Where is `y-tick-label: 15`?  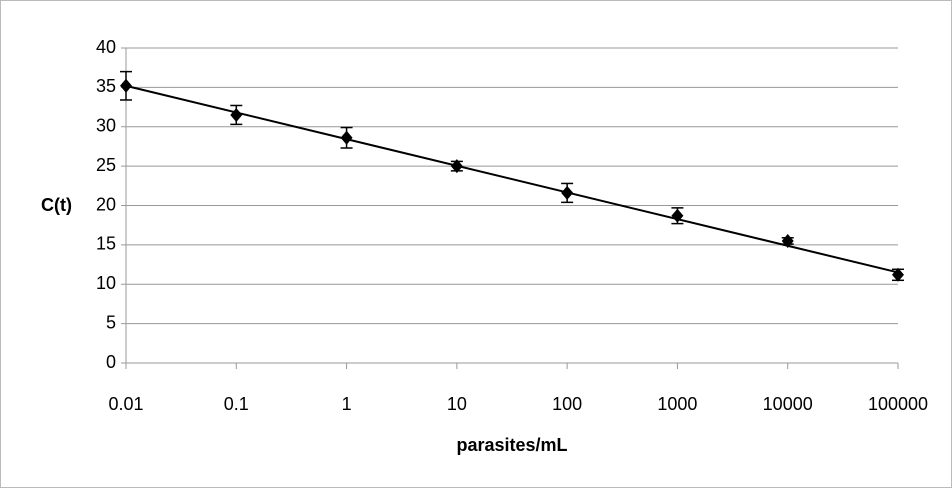 y-tick-label: 15 is located at coordinates (106, 244).